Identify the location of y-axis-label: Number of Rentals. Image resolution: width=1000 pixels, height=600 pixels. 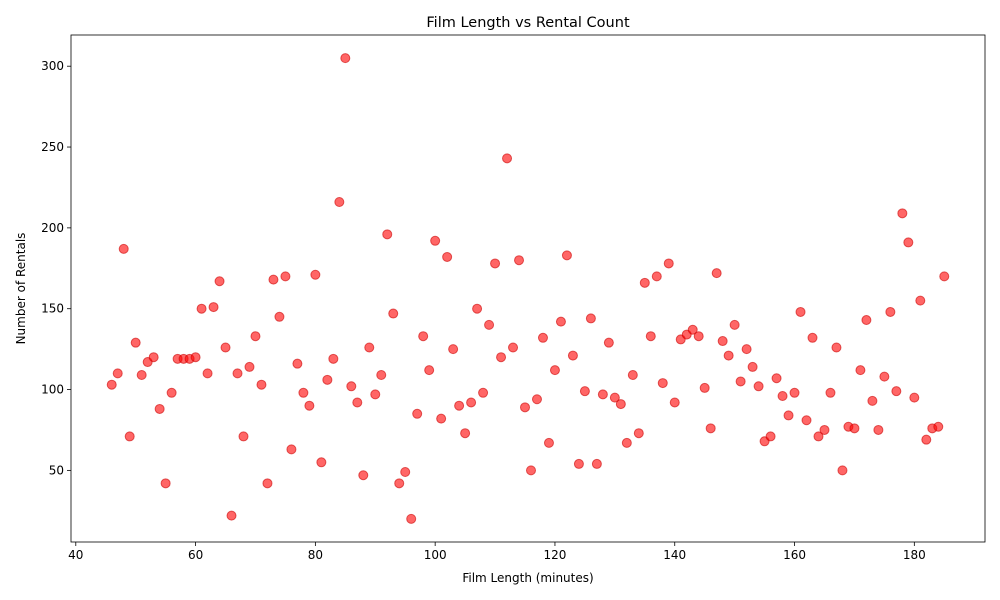
(21, 289).